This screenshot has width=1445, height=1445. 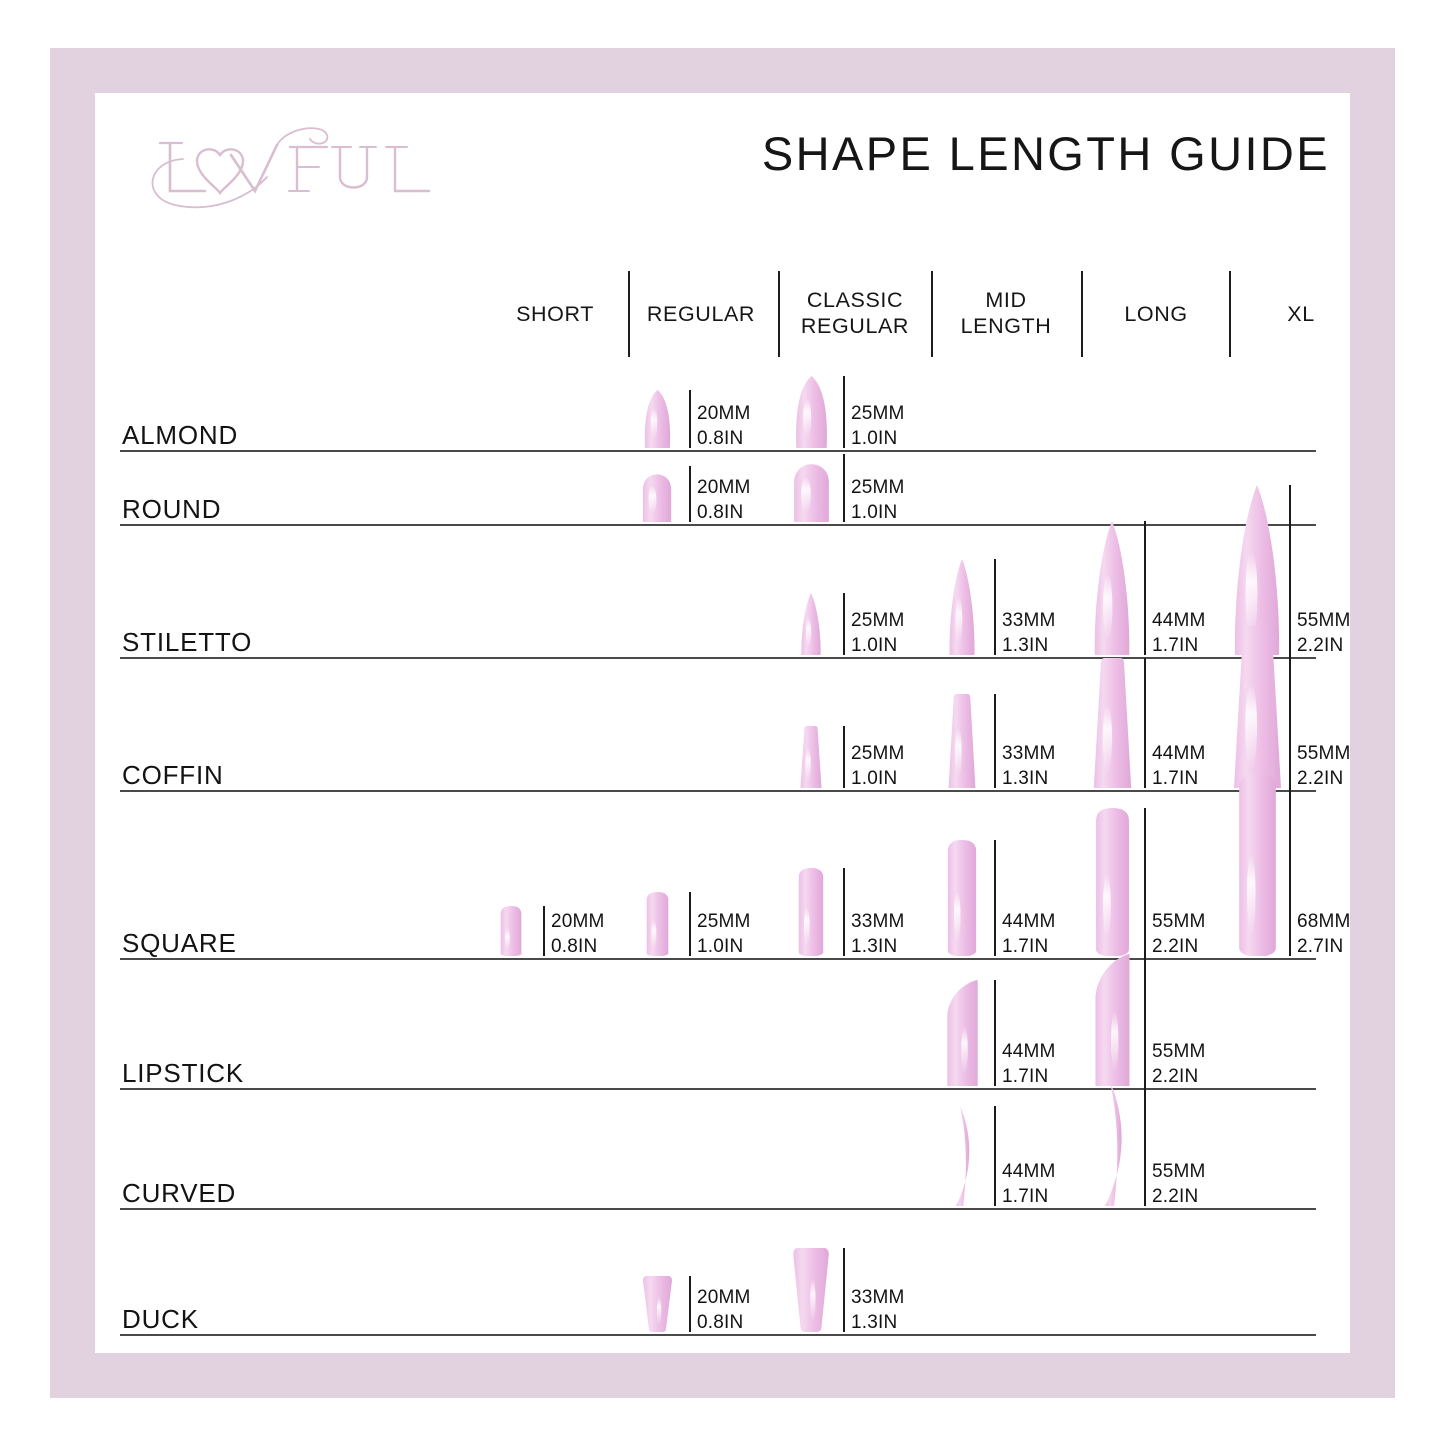 I want to click on column-header-mid_length: MID LENGTH, so click(x=1006, y=314).